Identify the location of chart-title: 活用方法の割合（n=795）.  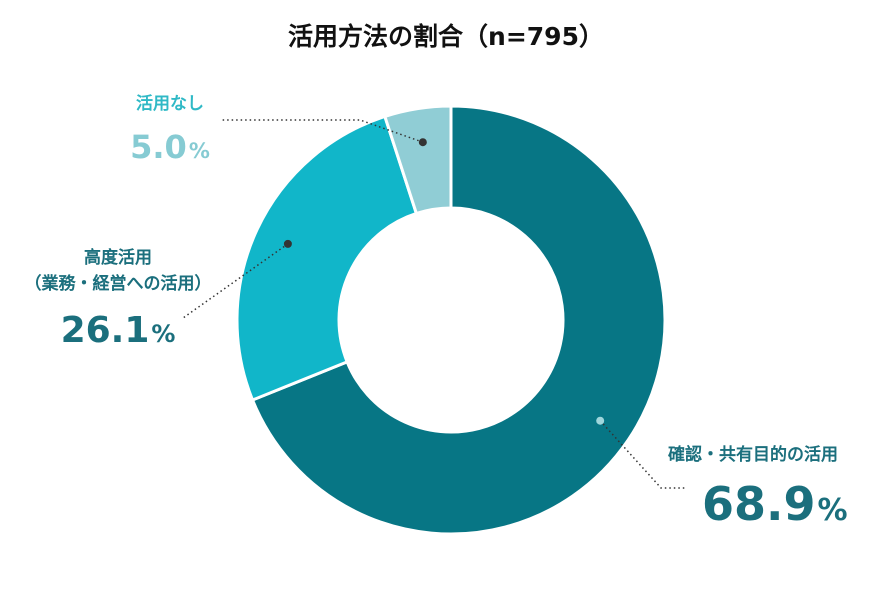
(446, 36).